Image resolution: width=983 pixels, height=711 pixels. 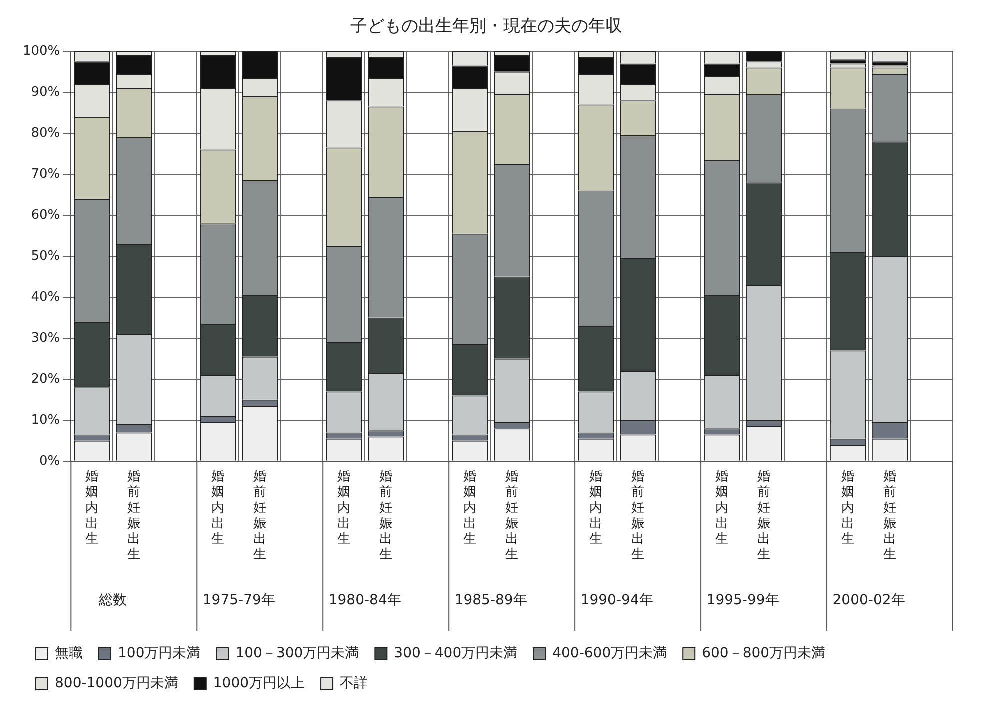 I want to click on legend-label: 無職, so click(x=69, y=654).